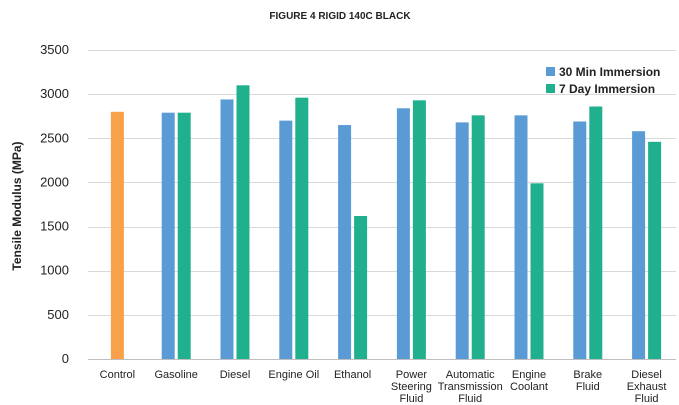 The image size is (679, 405). Describe the element at coordinates (352, 375) in the screenshot. I see `x-tick-label: Ethanol` at that location.